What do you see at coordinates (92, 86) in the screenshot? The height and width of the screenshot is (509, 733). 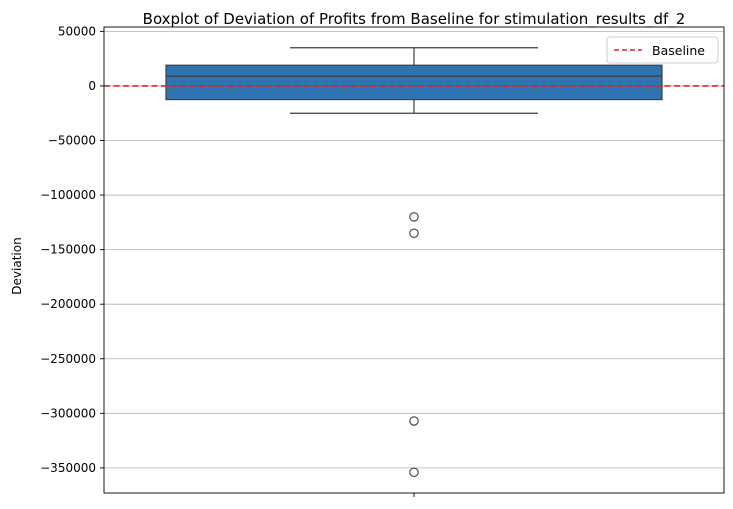 I see `y-tick-label: 0` at bounding box center [92, 86].